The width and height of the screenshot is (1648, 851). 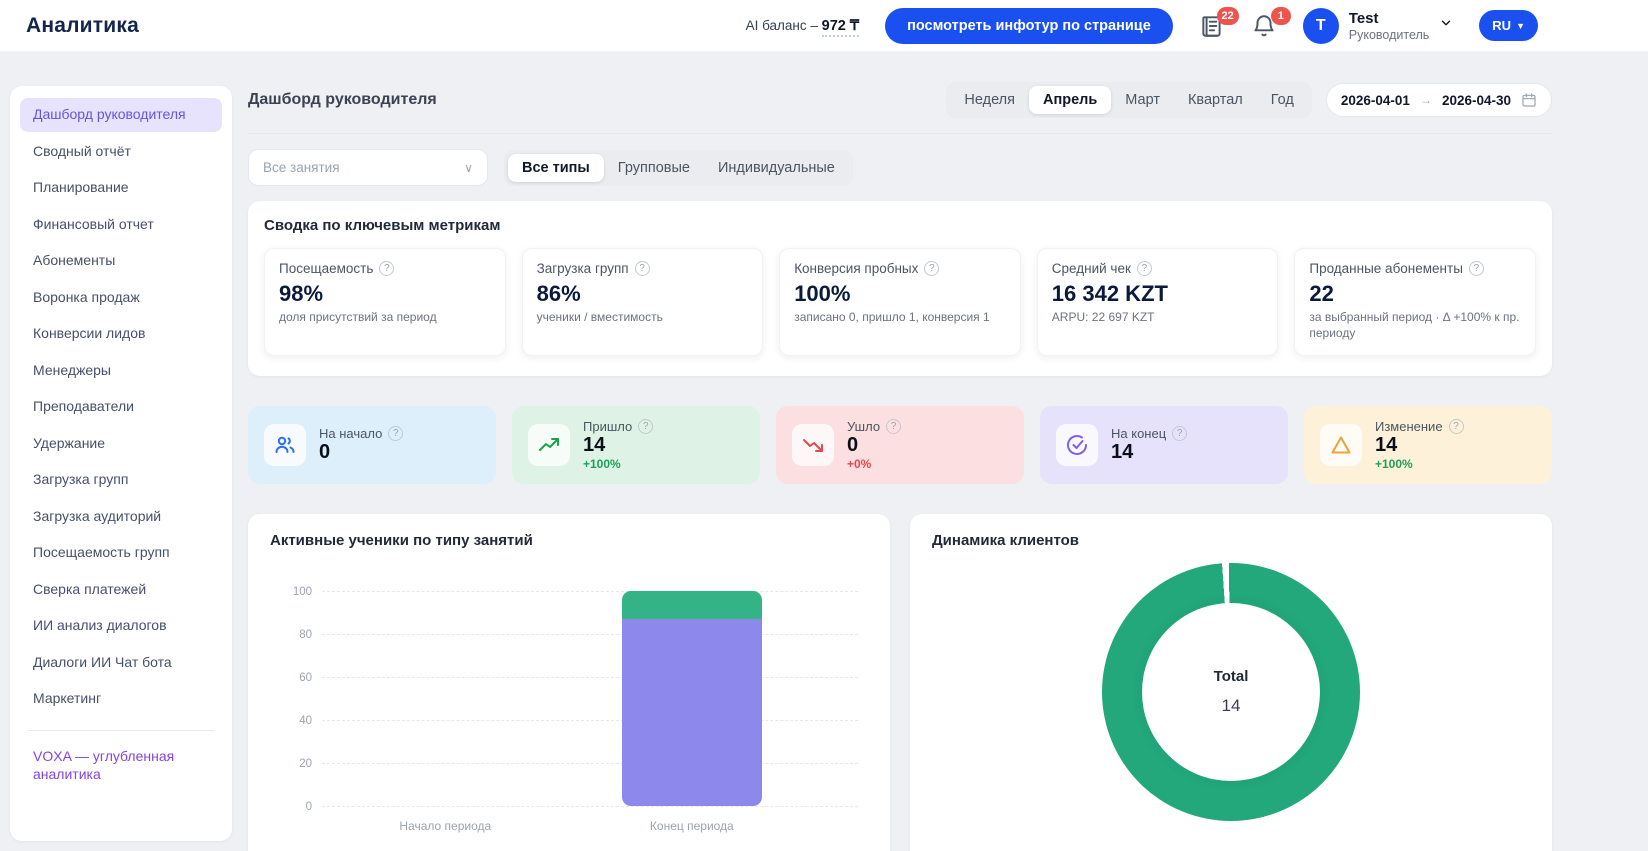 What do you see at coordinates (1520, 25) in the screenshot?
I see `caret-down-icon: ▼` at bounding box center [1520, 25].